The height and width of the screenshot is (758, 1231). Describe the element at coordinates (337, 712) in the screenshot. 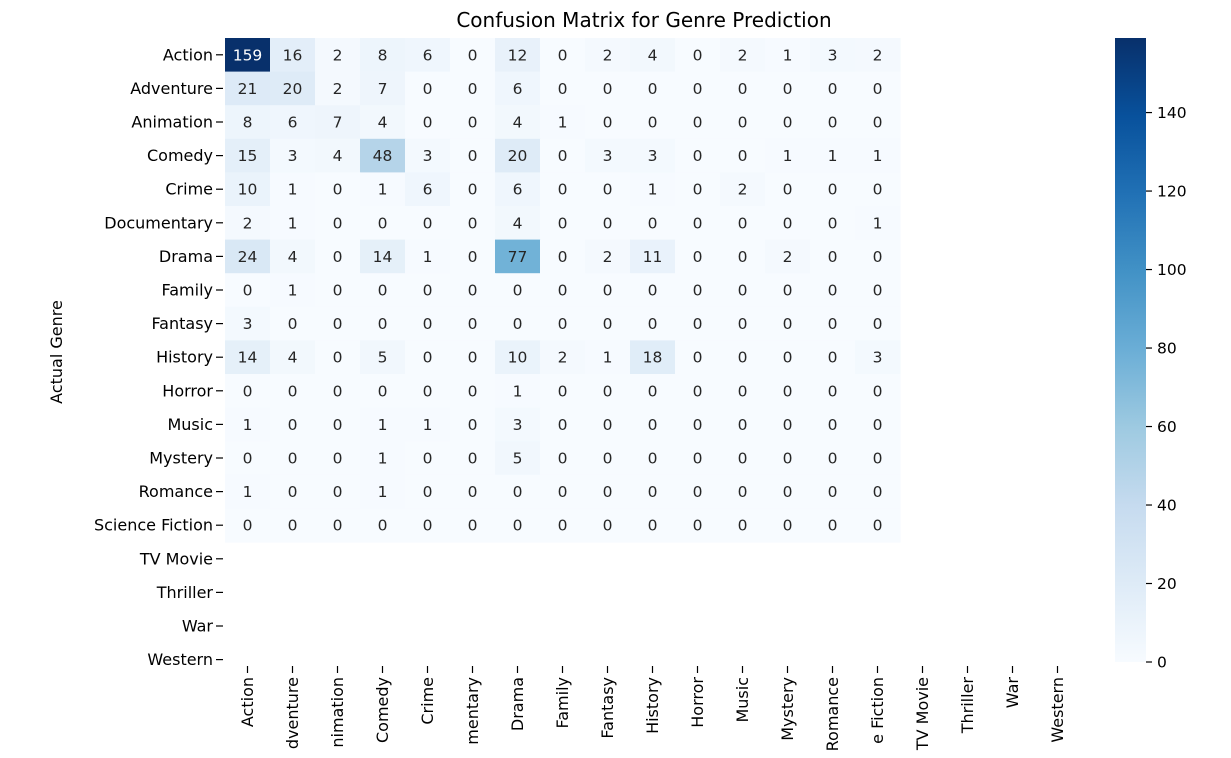

I see `column-tick-label: nimation` at that location.